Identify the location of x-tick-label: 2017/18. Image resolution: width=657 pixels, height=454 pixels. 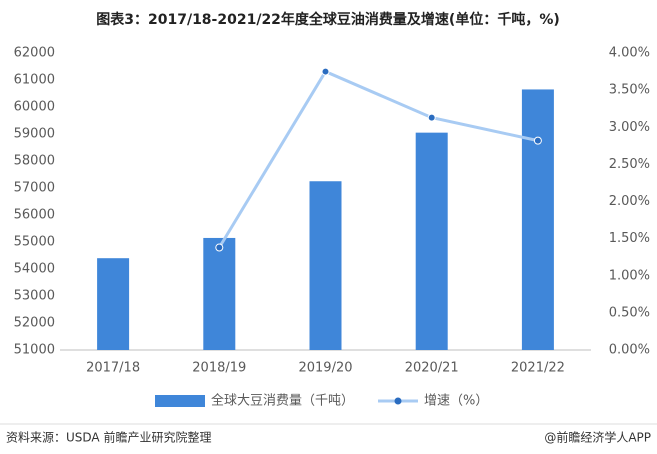
(113, 368).